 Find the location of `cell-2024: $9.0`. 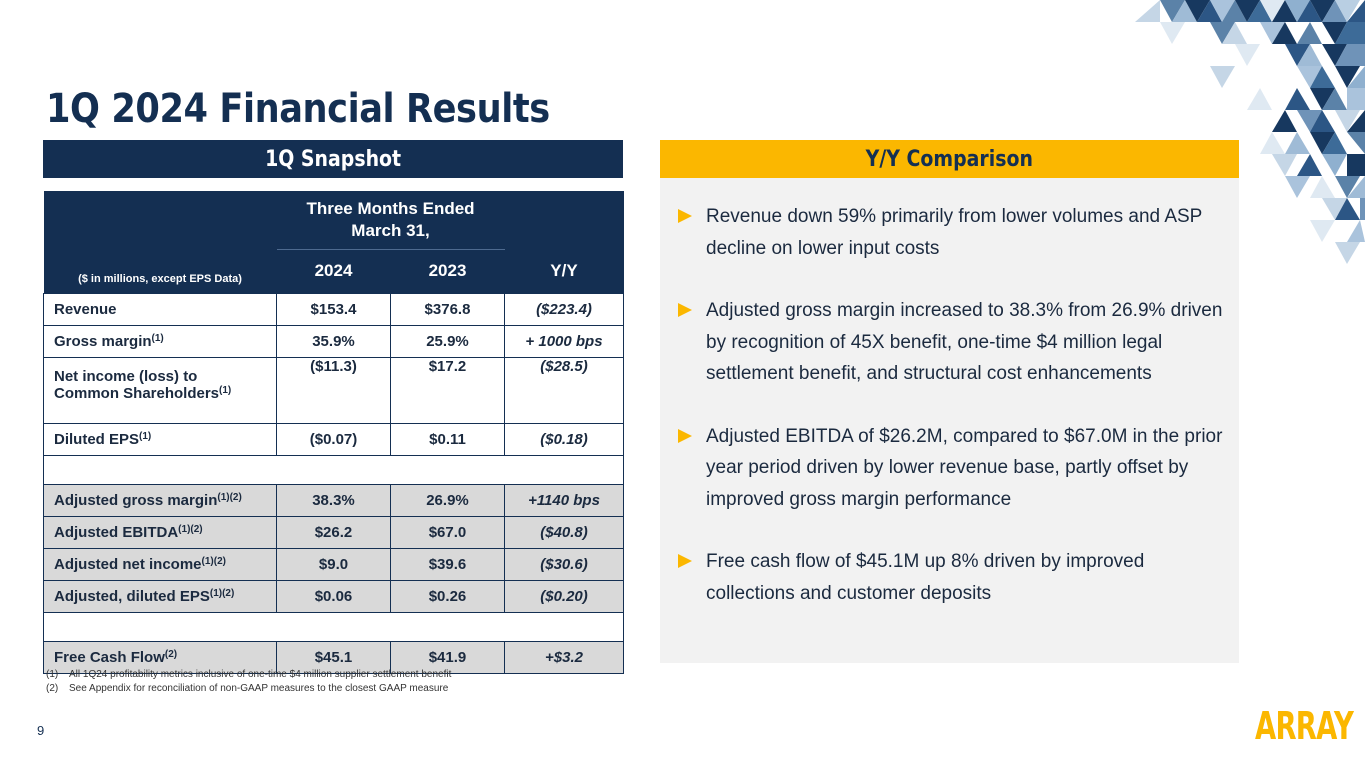

cell-2024: $9.0 is located at coordinates (333, 564).